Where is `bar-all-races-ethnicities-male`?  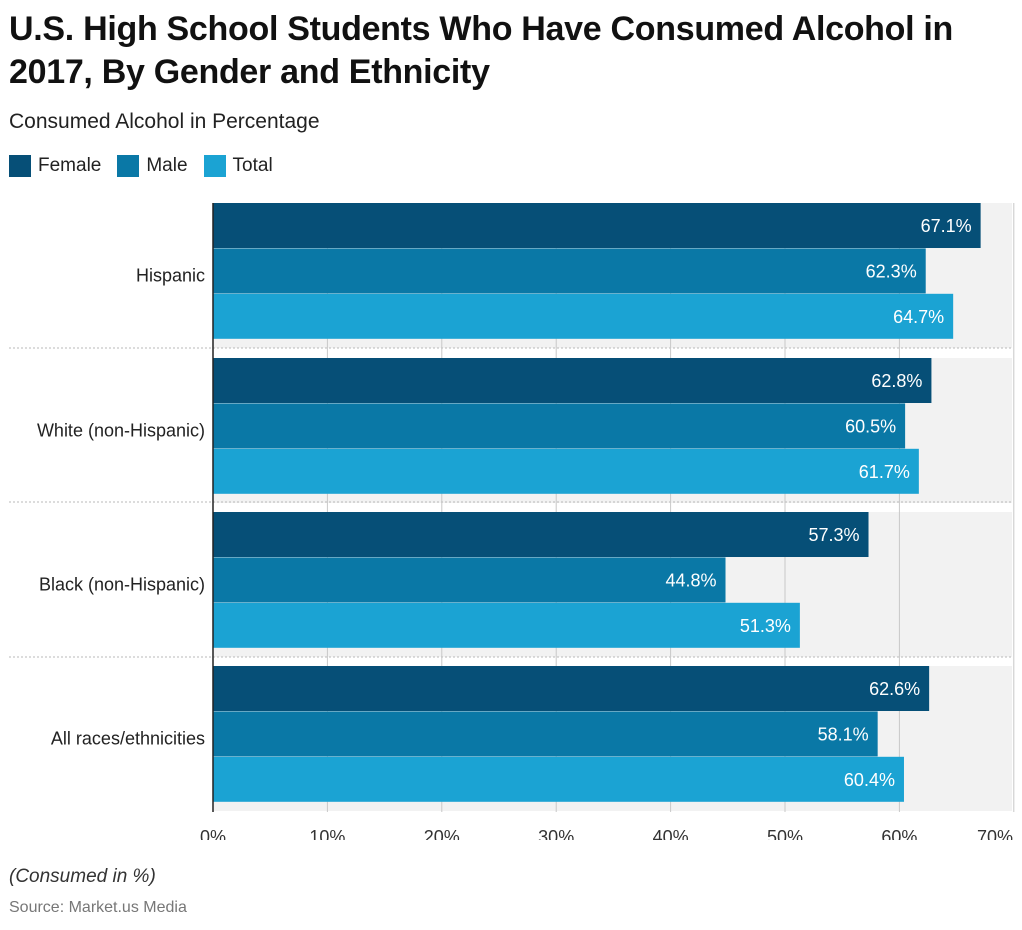 bar-all-races-ethnicities-male is located at coordinates (545, 734).